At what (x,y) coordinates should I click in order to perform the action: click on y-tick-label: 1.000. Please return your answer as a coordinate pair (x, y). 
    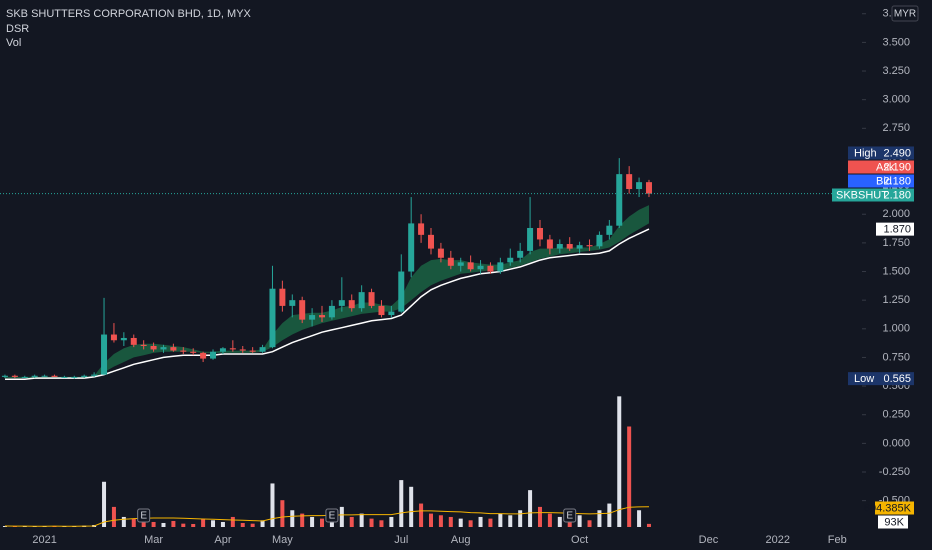
    Looking at the image, I should click on (896, 329).